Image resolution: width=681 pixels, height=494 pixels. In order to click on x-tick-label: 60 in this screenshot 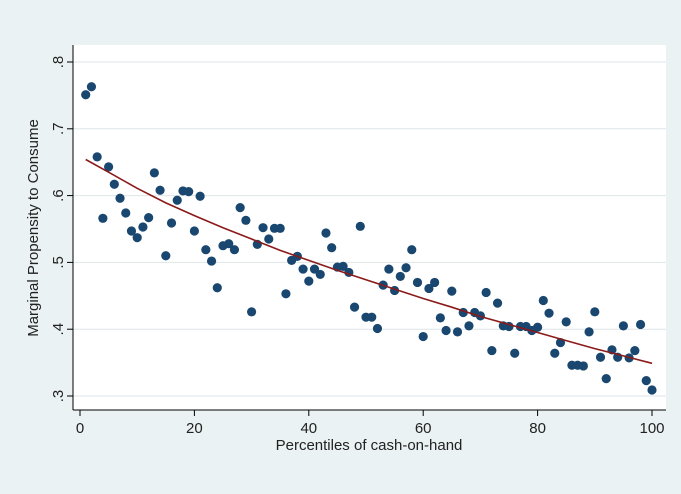, I will do `click(423, 428)`.